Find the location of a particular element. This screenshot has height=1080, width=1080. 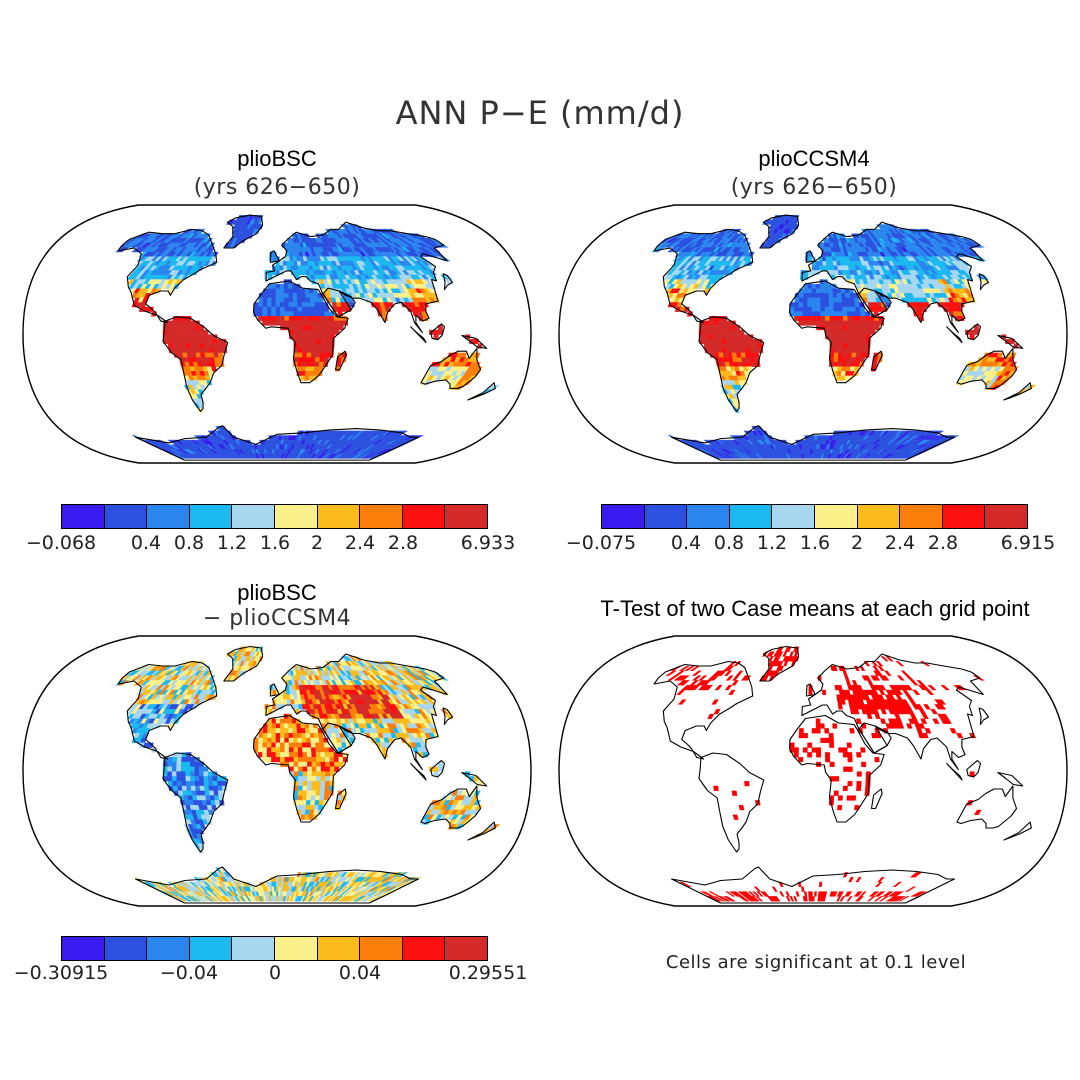

colorbar-difference is located at coordinates (274, 948).